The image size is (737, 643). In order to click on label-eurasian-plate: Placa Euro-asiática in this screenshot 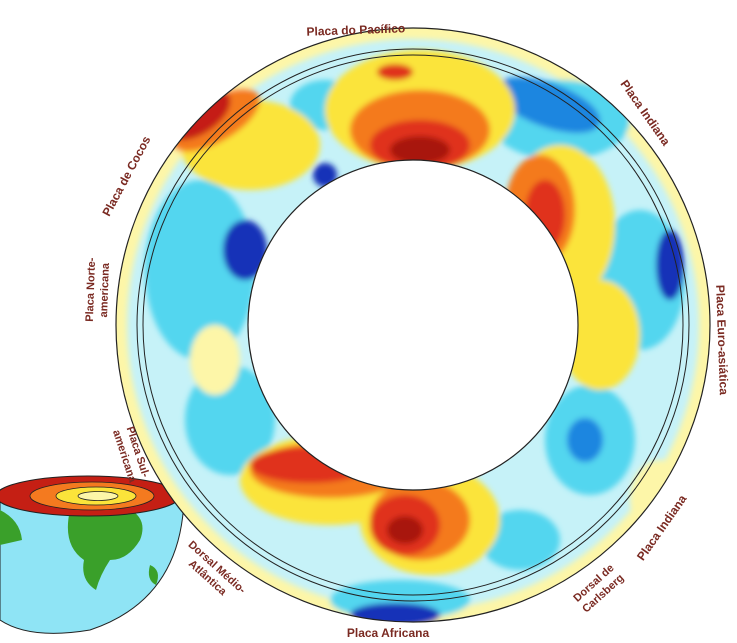, I will do `click(722, 340)`.